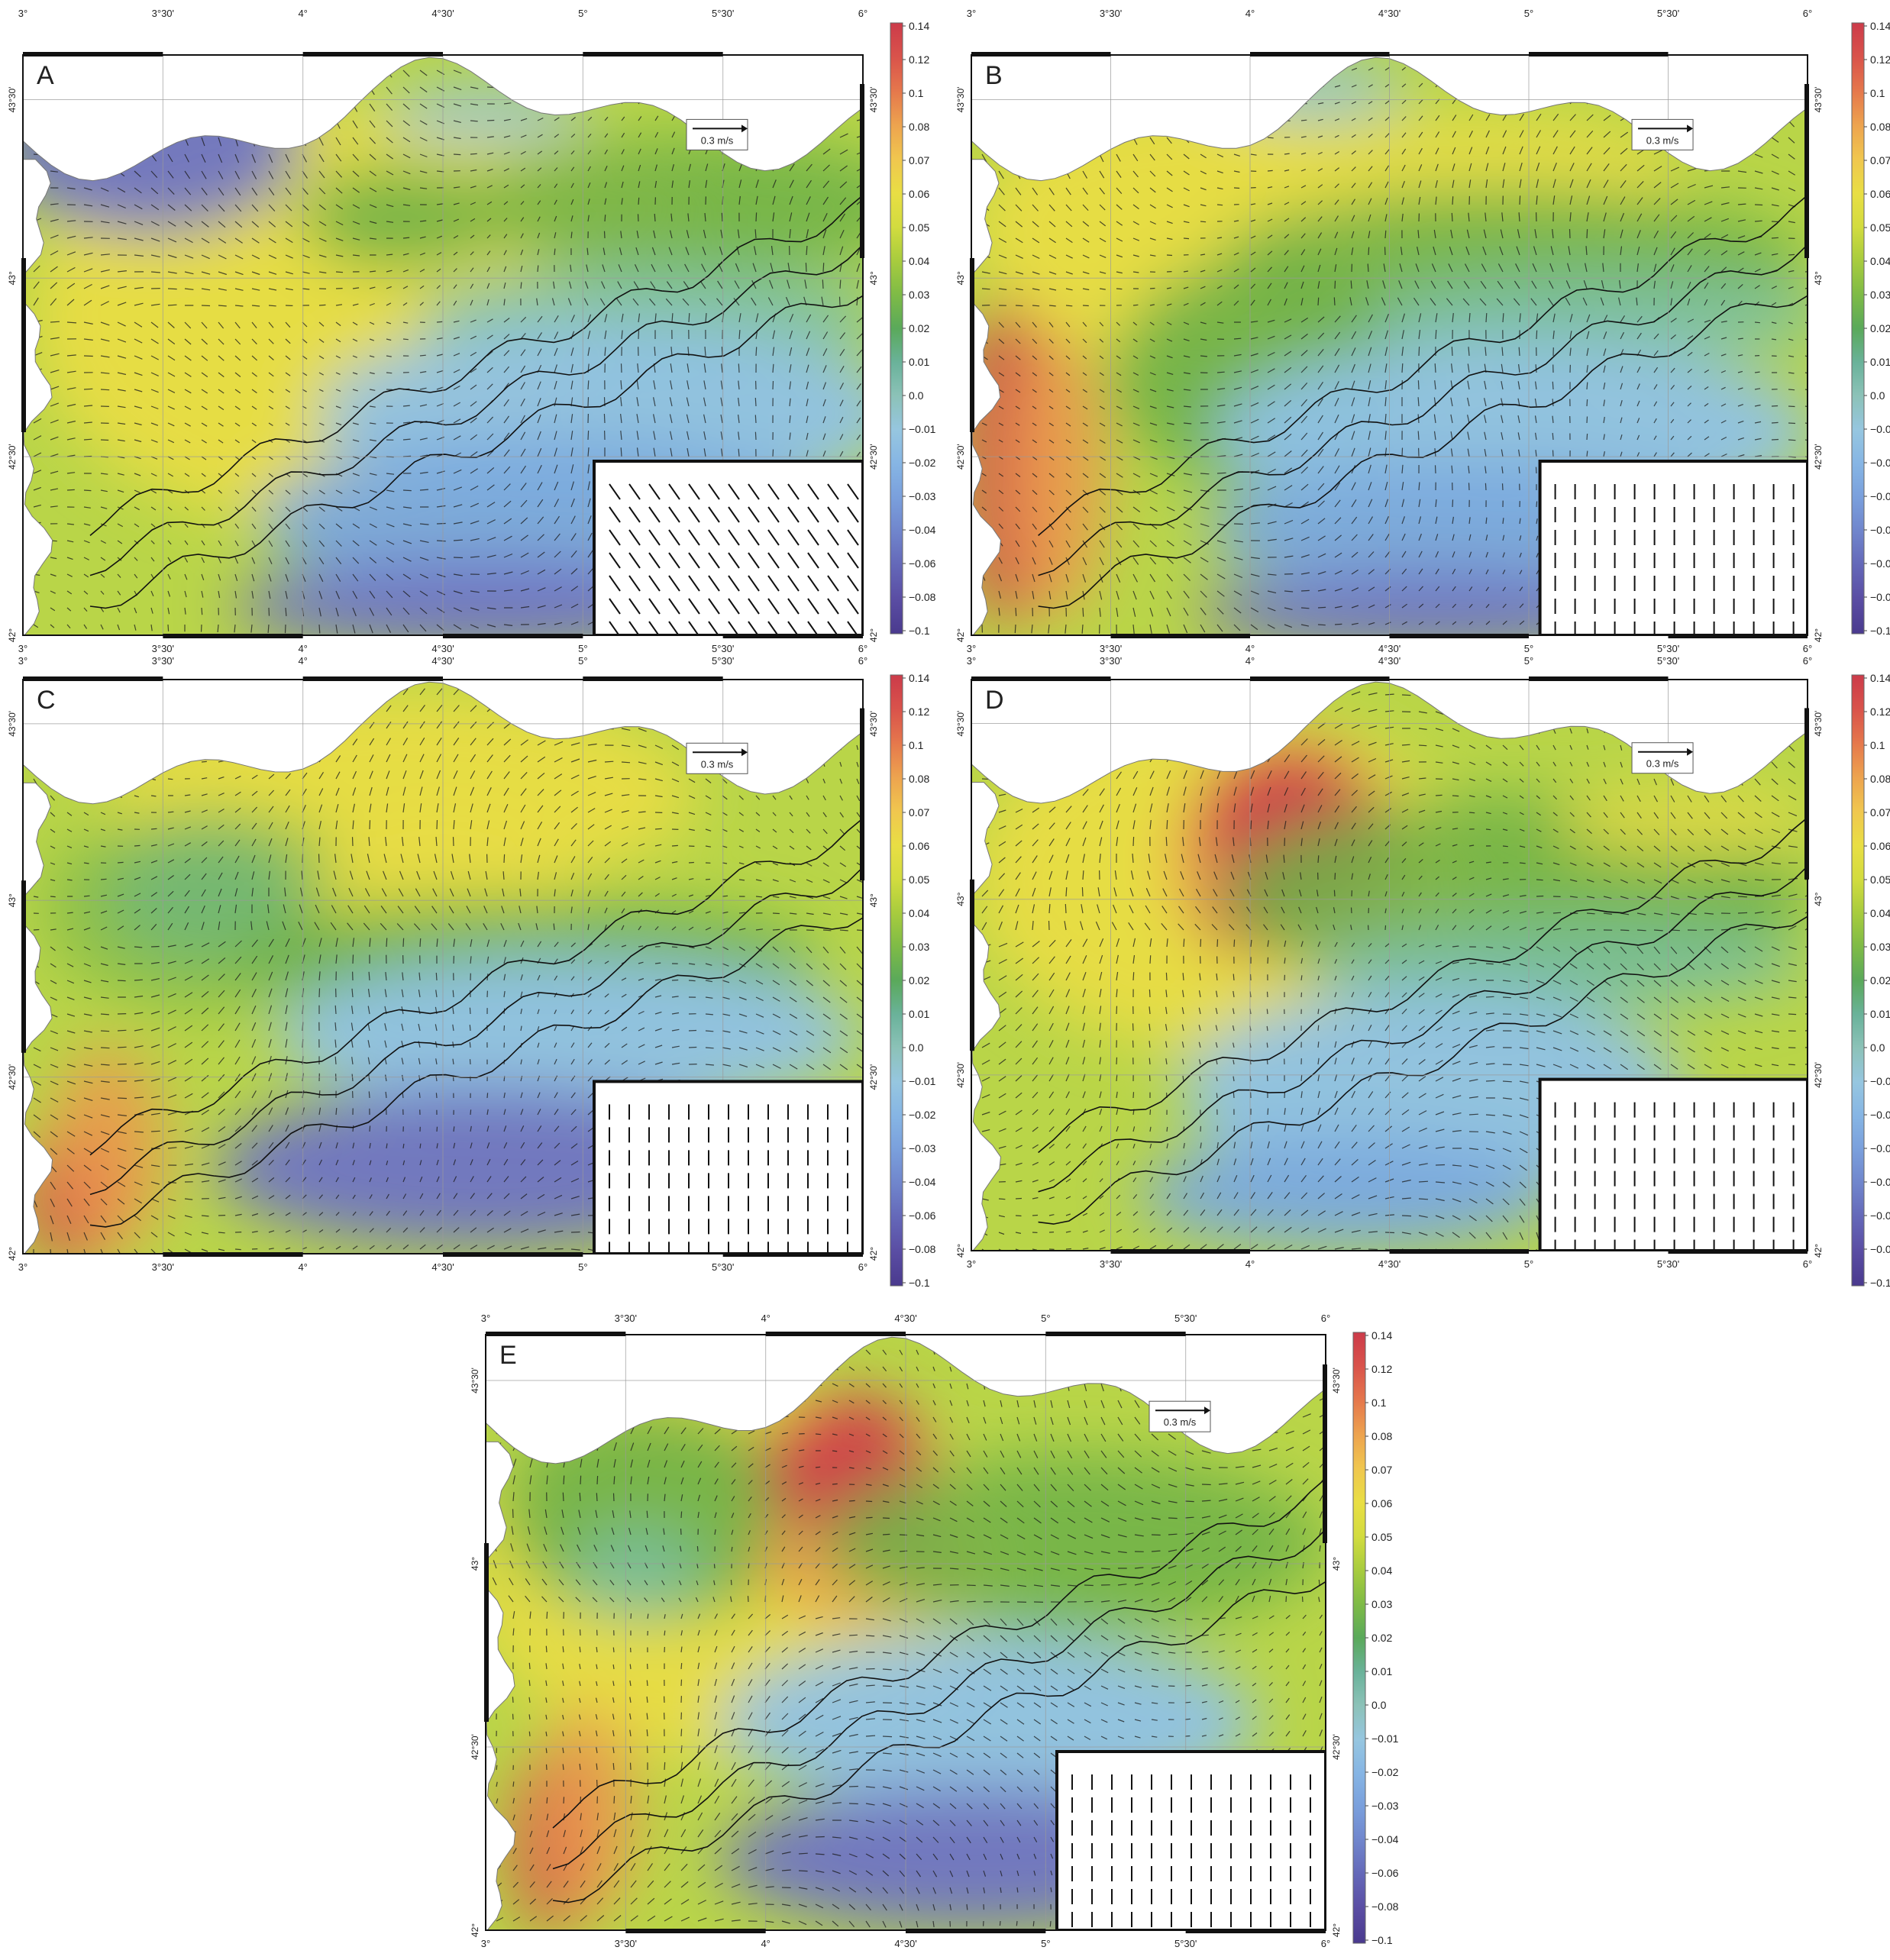  What do you see at coordinates (960, 899) in the screenshot?
I see `lat-tick-label-left: 43°` at bounding box center [960, 899].